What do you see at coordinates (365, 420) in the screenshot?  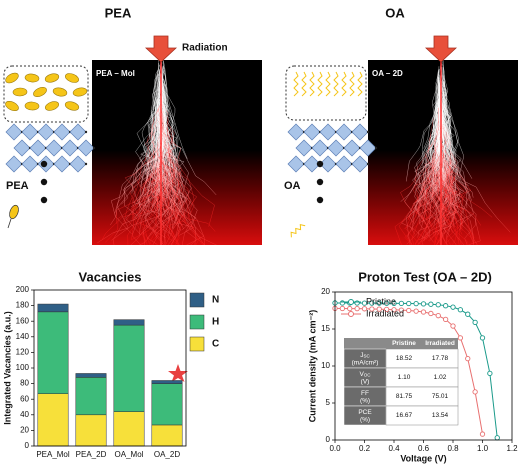 I see `table-row-unit: (%)` at bounding box center [365, 420].